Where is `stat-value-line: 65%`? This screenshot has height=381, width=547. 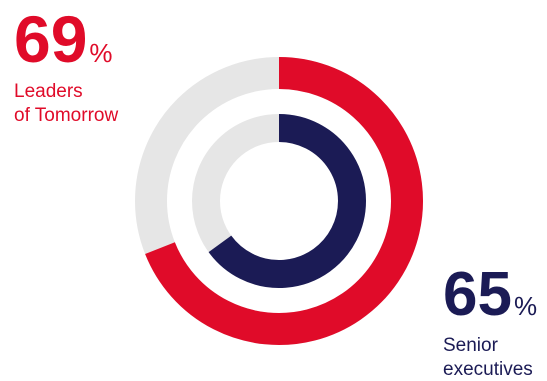
stat-value-line: 65% is located at coordinates (490, 295).